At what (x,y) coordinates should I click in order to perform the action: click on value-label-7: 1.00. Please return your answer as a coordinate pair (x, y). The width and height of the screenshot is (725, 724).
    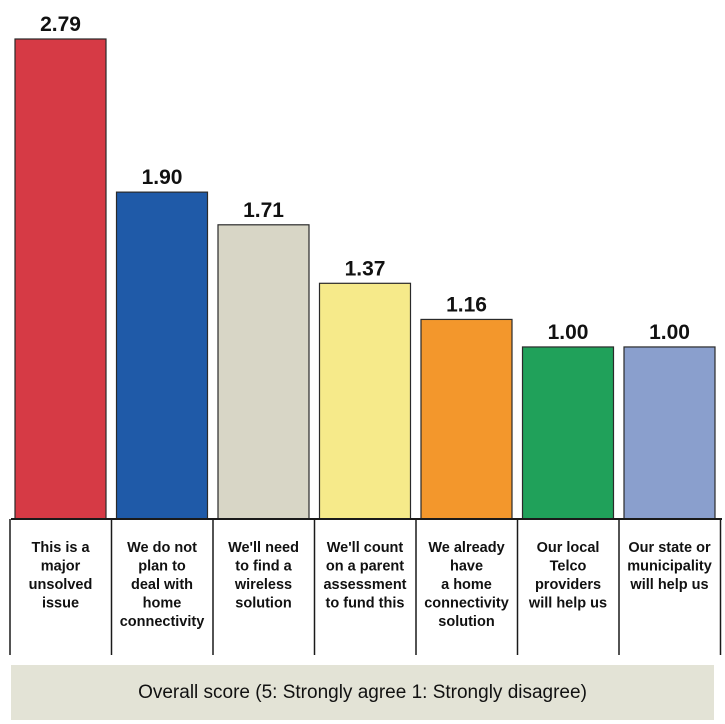
    Looking at the image, I should click on (669, 332).